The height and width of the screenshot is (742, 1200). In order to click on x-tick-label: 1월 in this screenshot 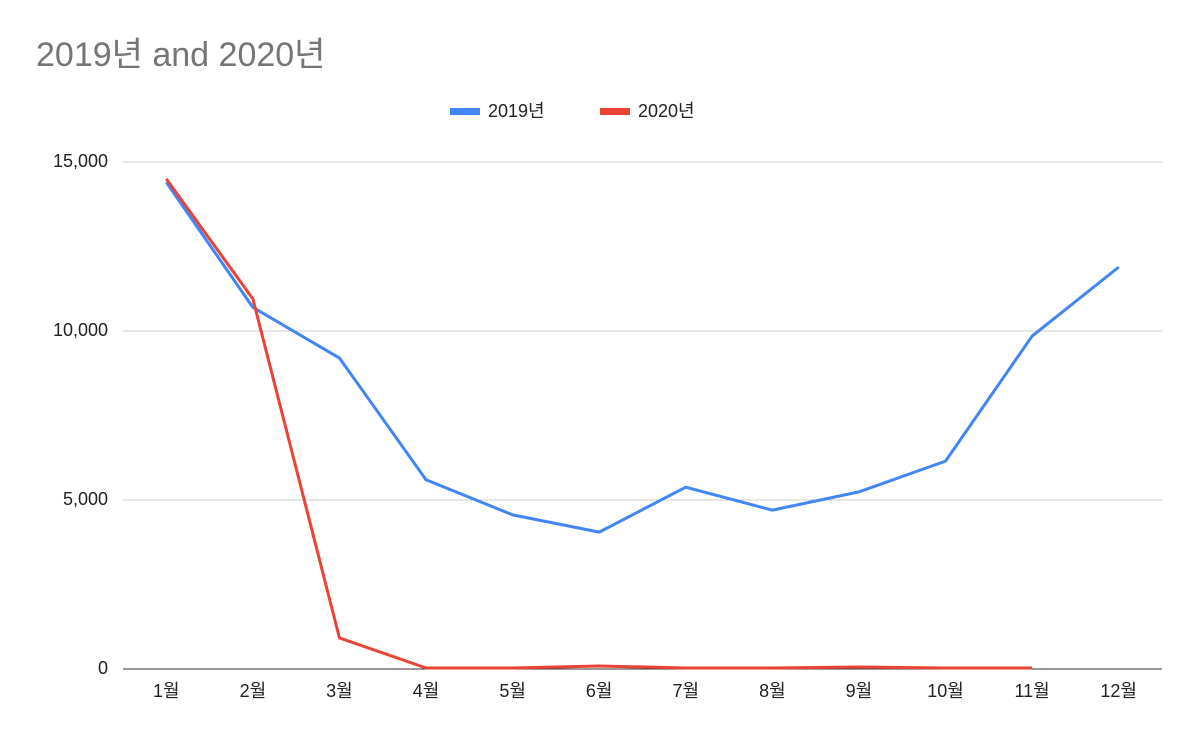, I will do `click(166, 691)`.